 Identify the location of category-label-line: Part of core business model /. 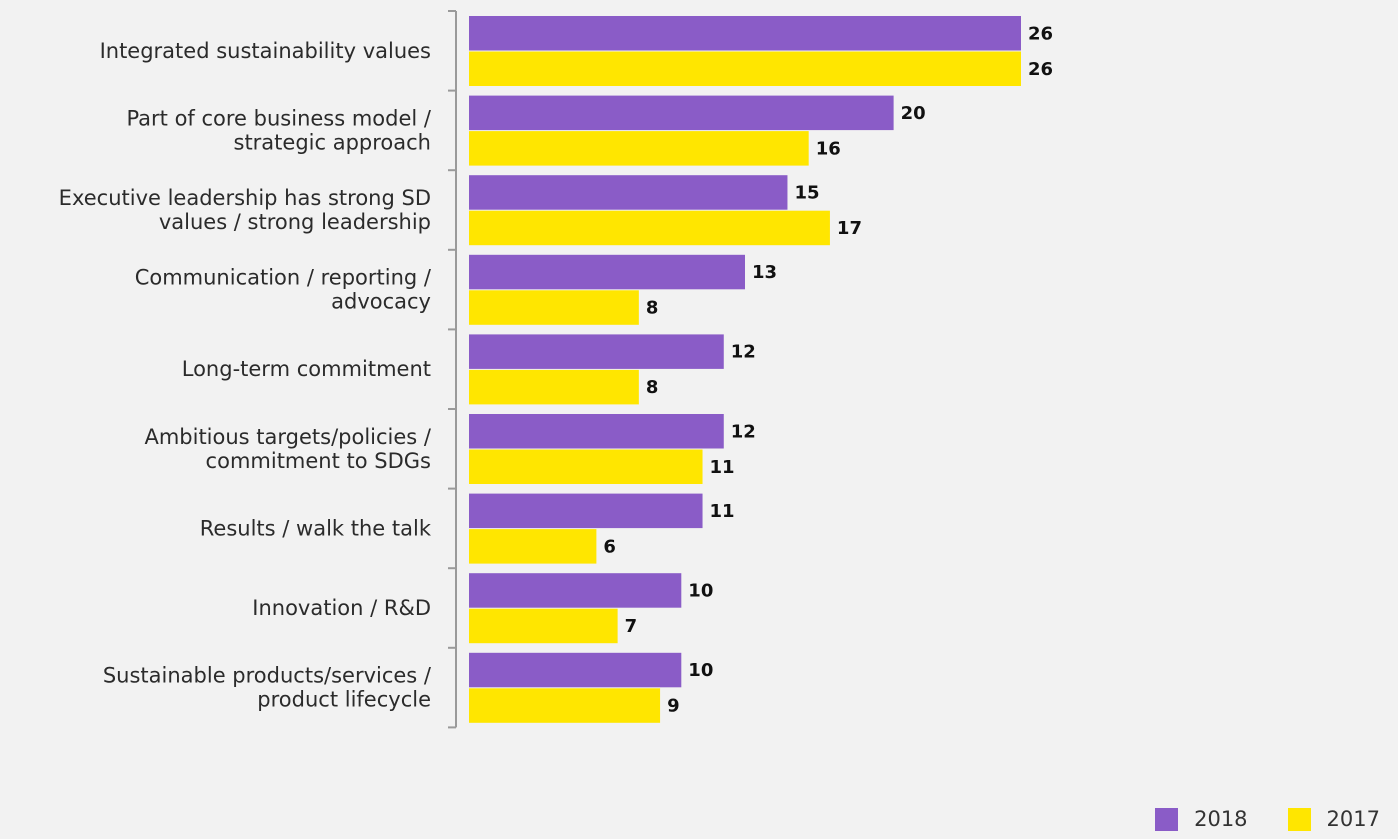
(278, 118).